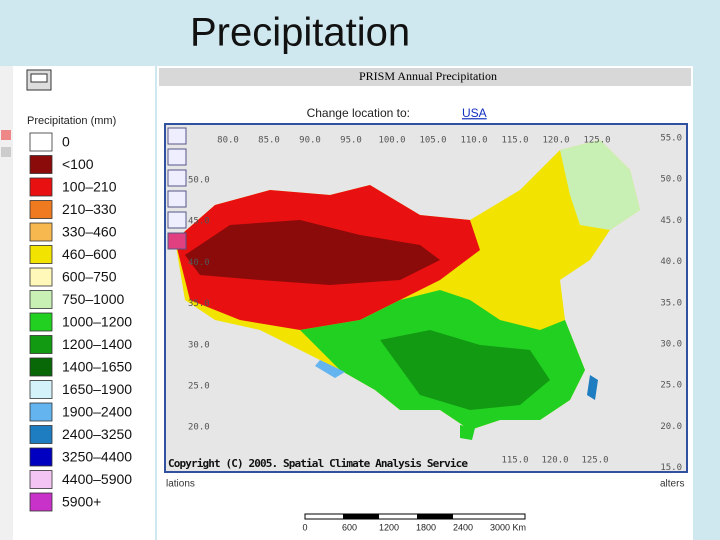 The image size is (720, 540). Describe the element at coordinates (177, 136) in the screenshot. I see `zoom-in-tool` at that location.